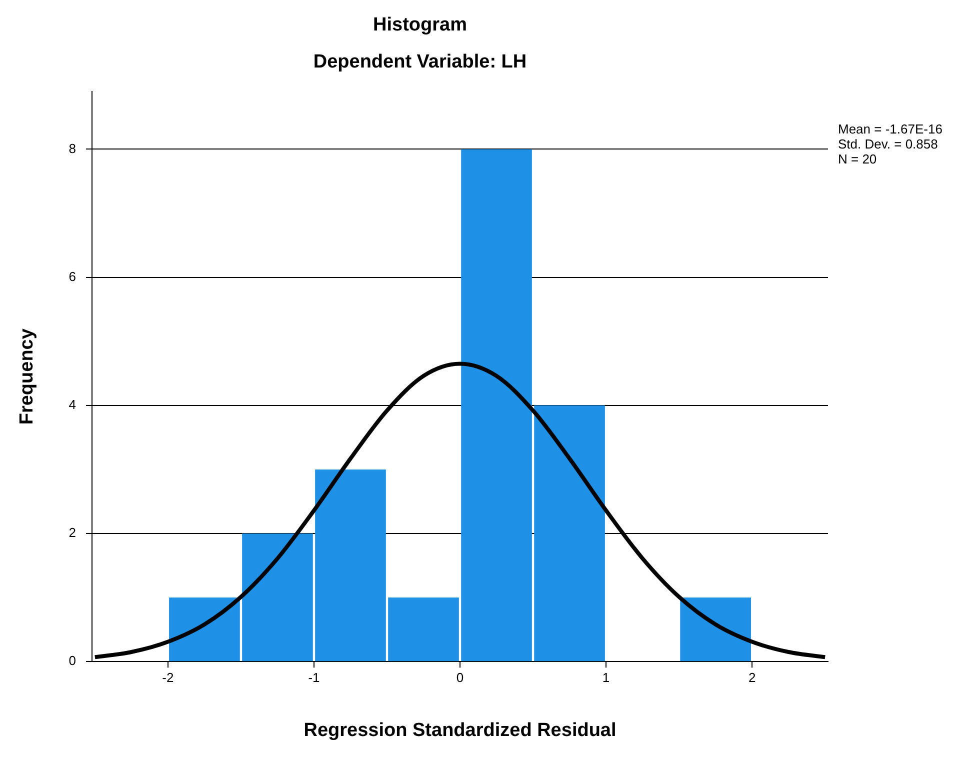 Image resolution: width=961 pixels, height=758 pixels. I want to click on x-tick-label: 0, so click(460, 677).